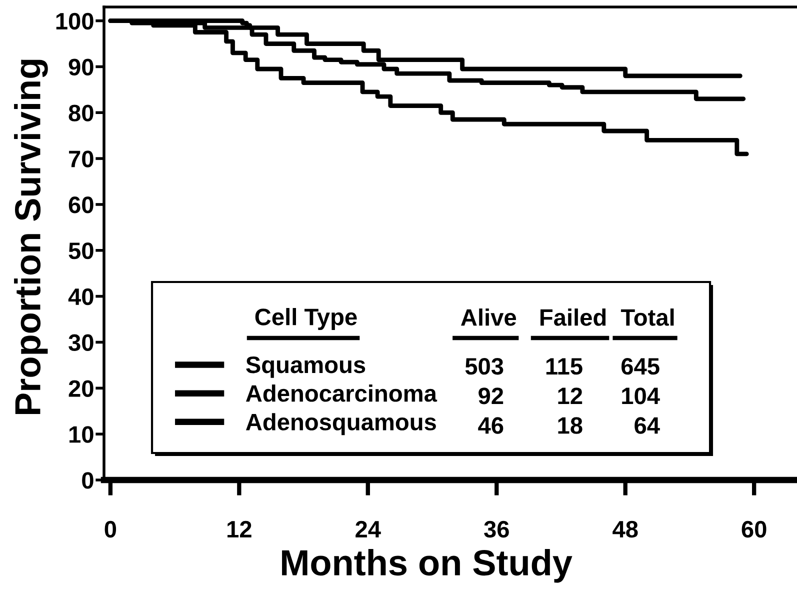  Describe the element at coordinates (81, 343) in the screenshot. I see `y-tick-label: 30` at that location.